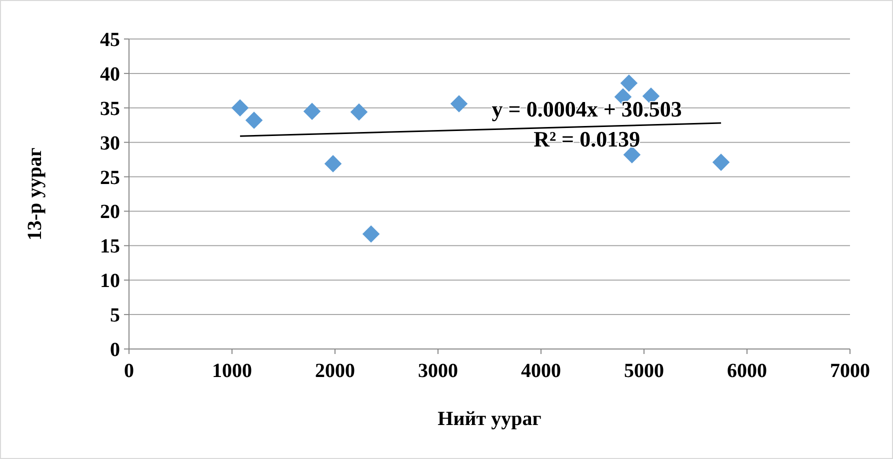 This screenshot has width=893, height=459. I want to click on x-tick-label: 7000, so click(850, 371).